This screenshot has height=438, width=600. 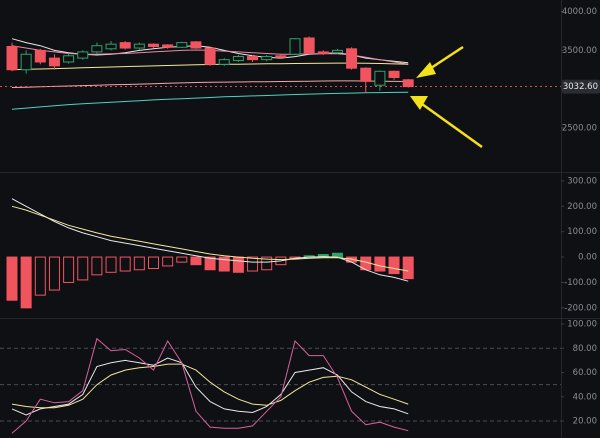 I want to click on y-tick-label: 20.00, so click(x=585, y=422).